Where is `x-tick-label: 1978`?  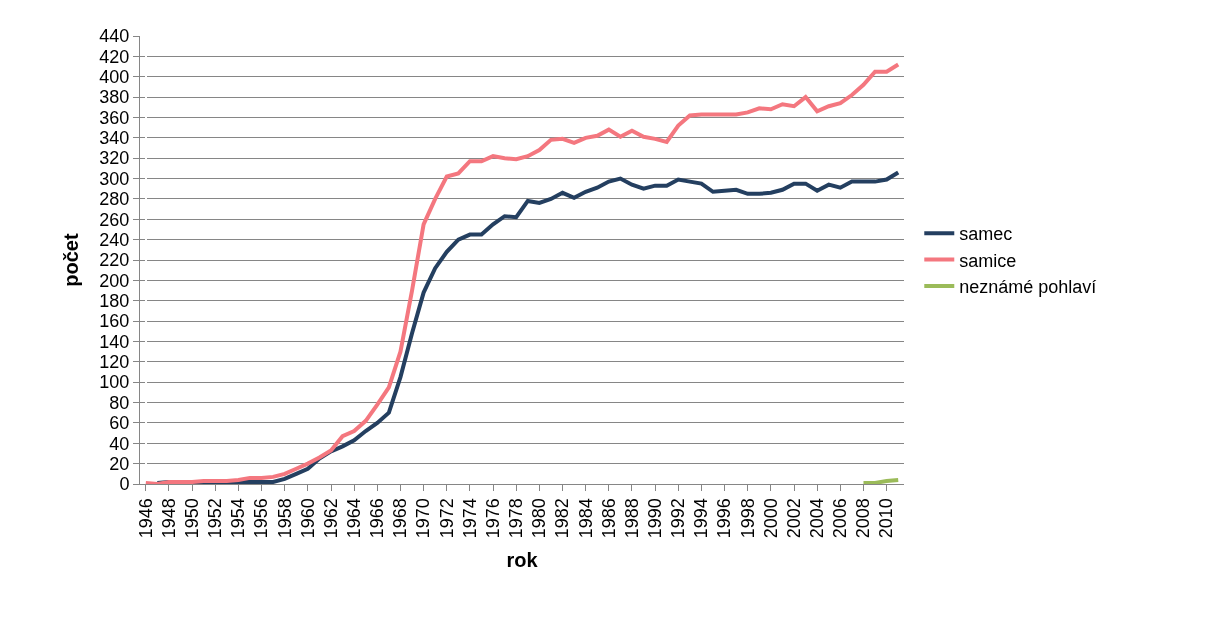 x-tick-label: 1978 is located at coordinates (516, 518).